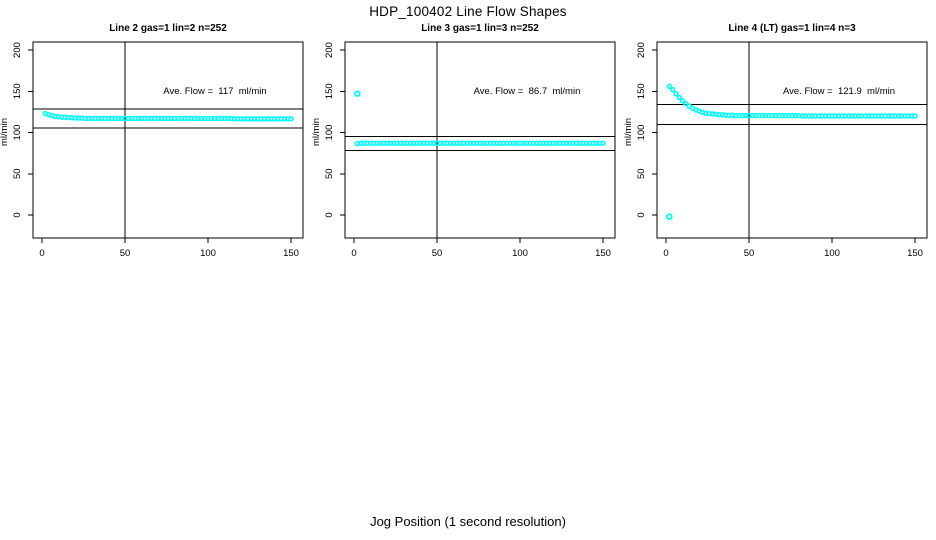 Image resolution: width=936 pixels, height=540 pixels. Describe the element at coordinates (215, 91) in the screenshot. I see `panel-line-2-ave-flow-annotation: Ave. Flow = 117 ml/min` at that location.